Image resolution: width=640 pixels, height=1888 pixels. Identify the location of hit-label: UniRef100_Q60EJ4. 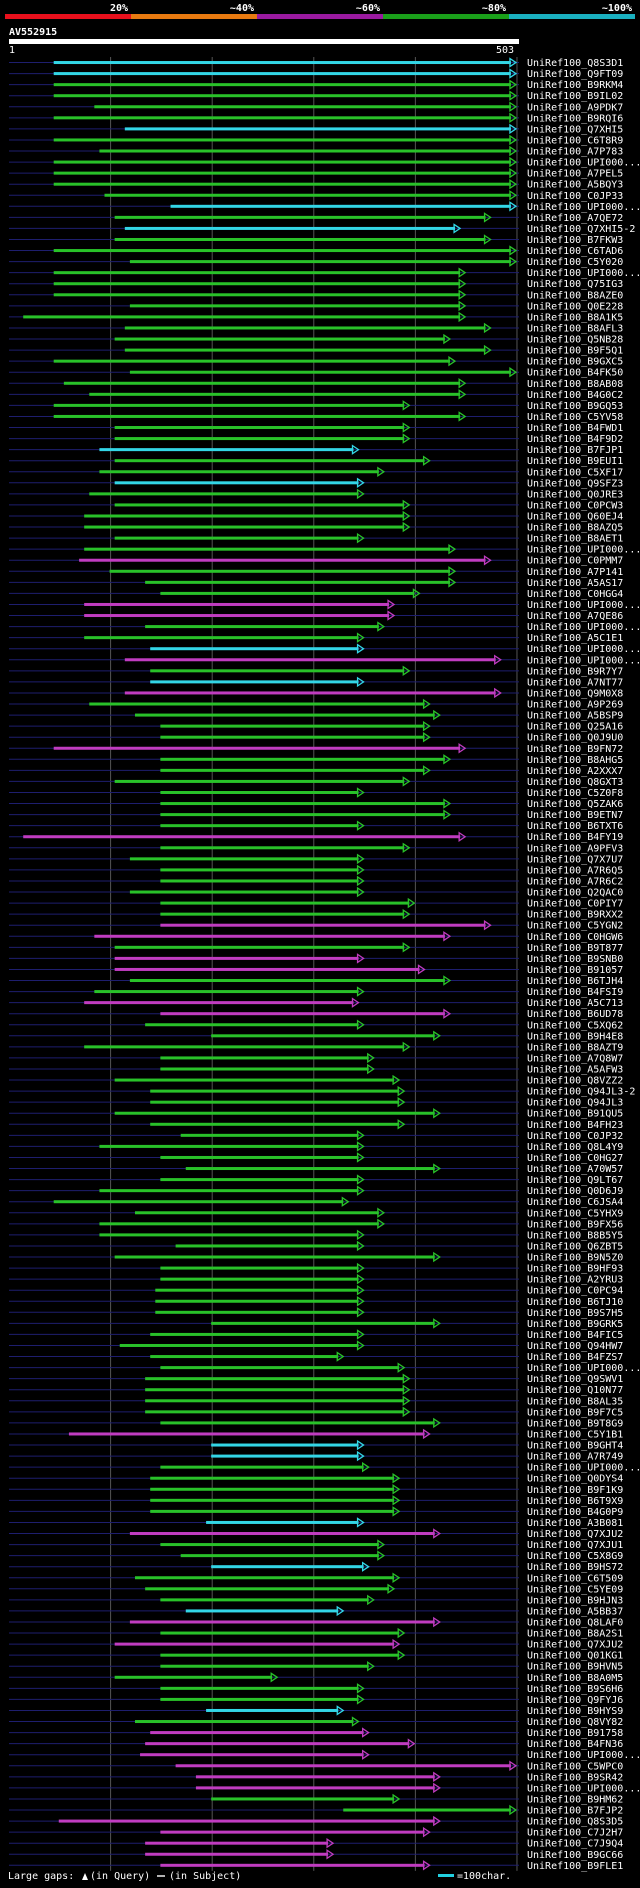
(575, 516).